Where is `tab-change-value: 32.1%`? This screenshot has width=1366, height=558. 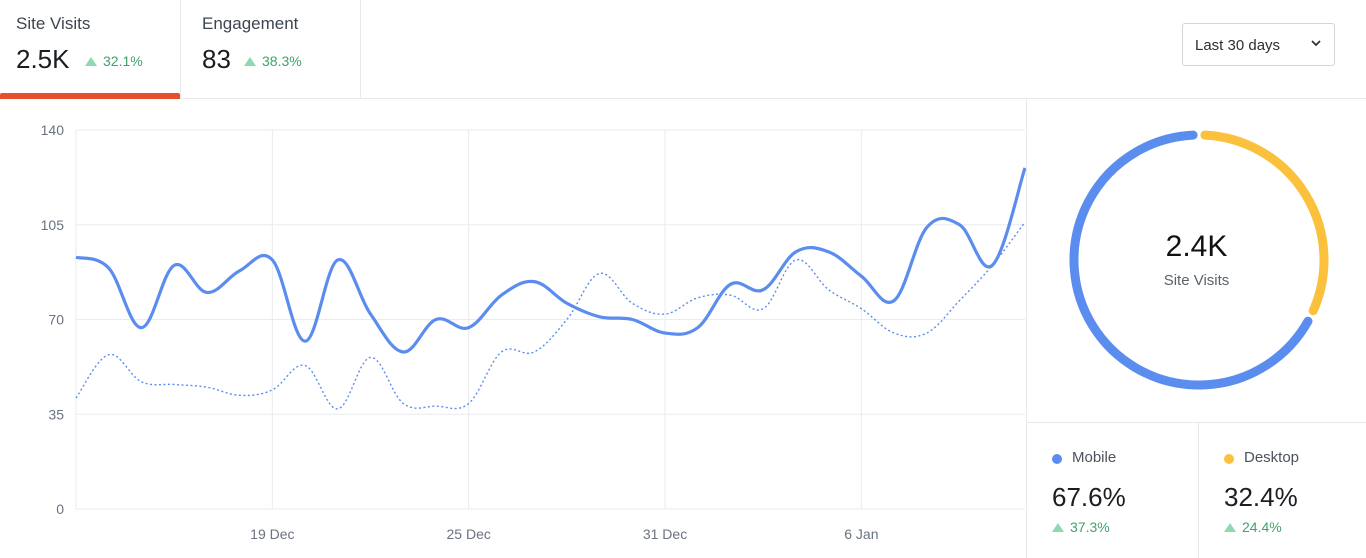 tab-change-value: 32.1% is located at coordinates (123, 61).